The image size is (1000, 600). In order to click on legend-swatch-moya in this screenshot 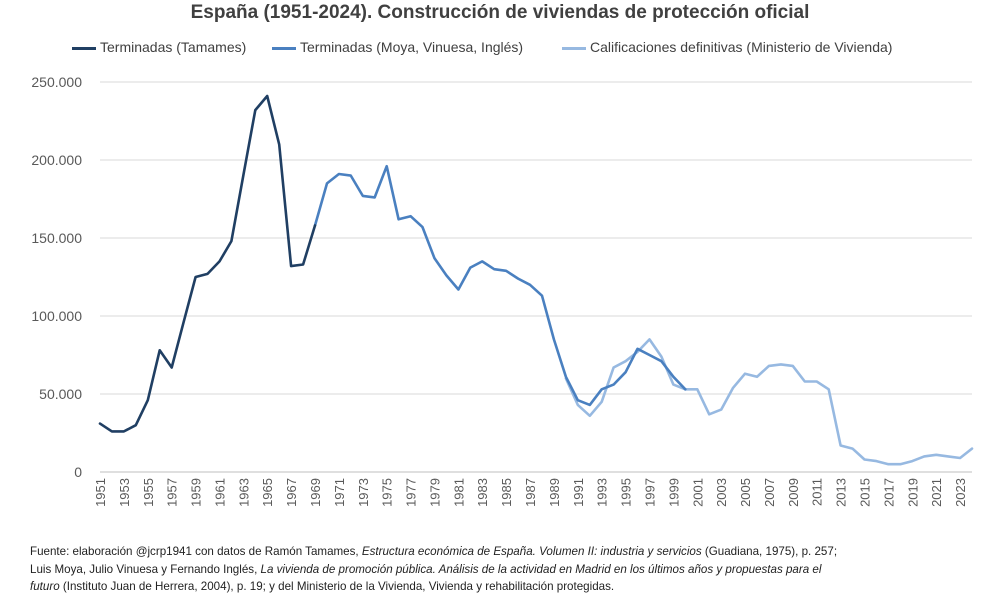, I will do `click(284, 48)`.